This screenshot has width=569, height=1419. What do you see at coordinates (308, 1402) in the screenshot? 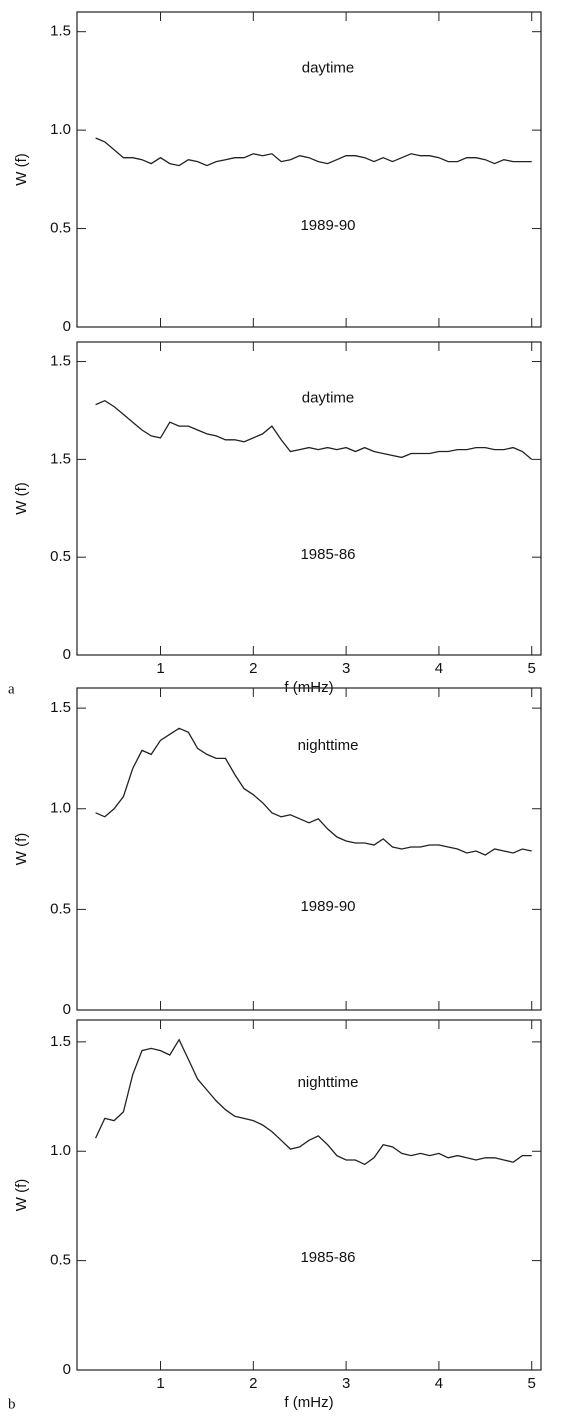
I see `x-axis-label: f (mHz)` at bounding box center [308, 1402].